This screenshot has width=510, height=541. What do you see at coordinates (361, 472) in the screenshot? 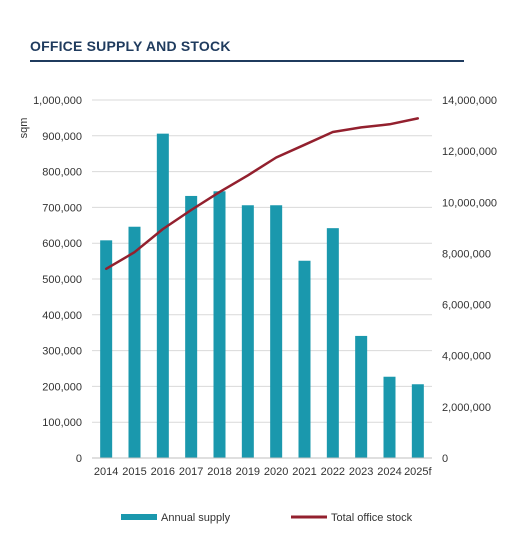
I see `x-tick-label: 2023` at bounding box center [361, 472].